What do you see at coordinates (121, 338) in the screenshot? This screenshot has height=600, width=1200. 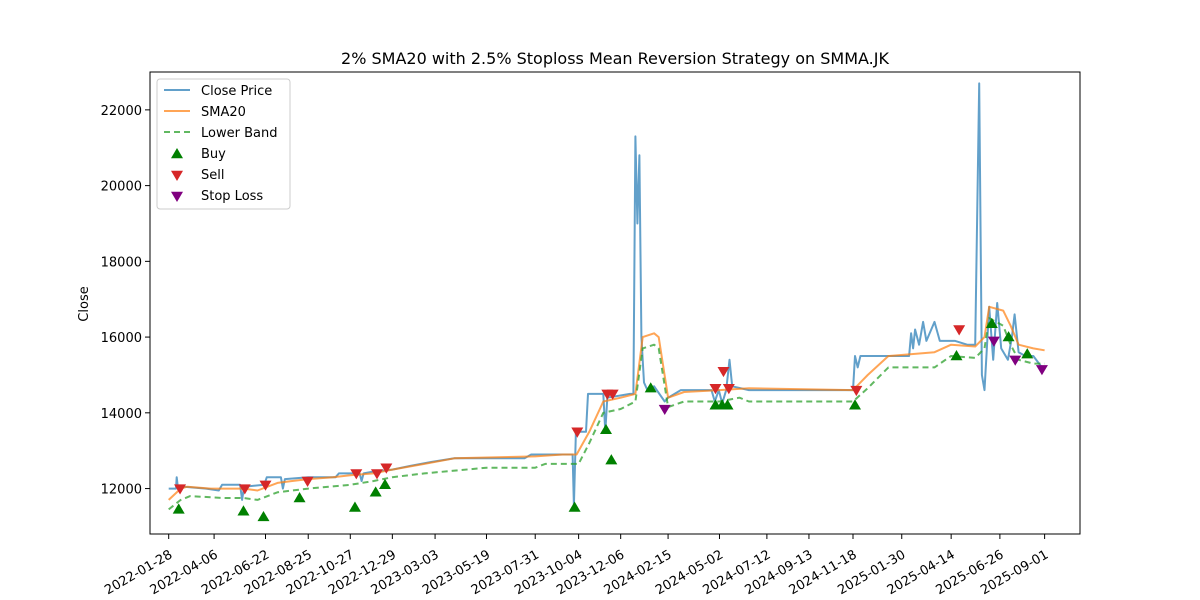 I see `y-tick-label: 16000` at bounding box center [121, 338].